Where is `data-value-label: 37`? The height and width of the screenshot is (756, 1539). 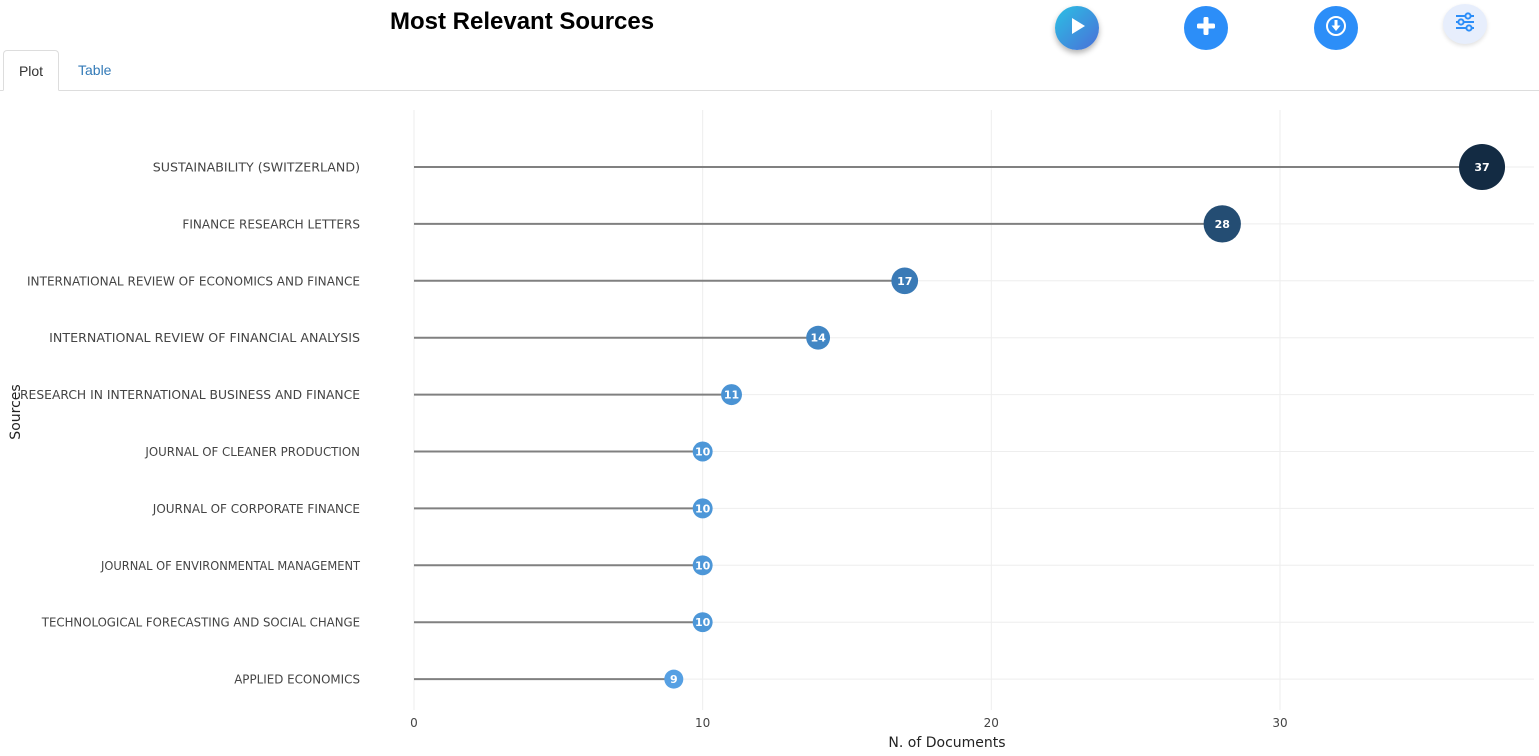 data-value-label: 37 is located at coordinates (1481, 167).